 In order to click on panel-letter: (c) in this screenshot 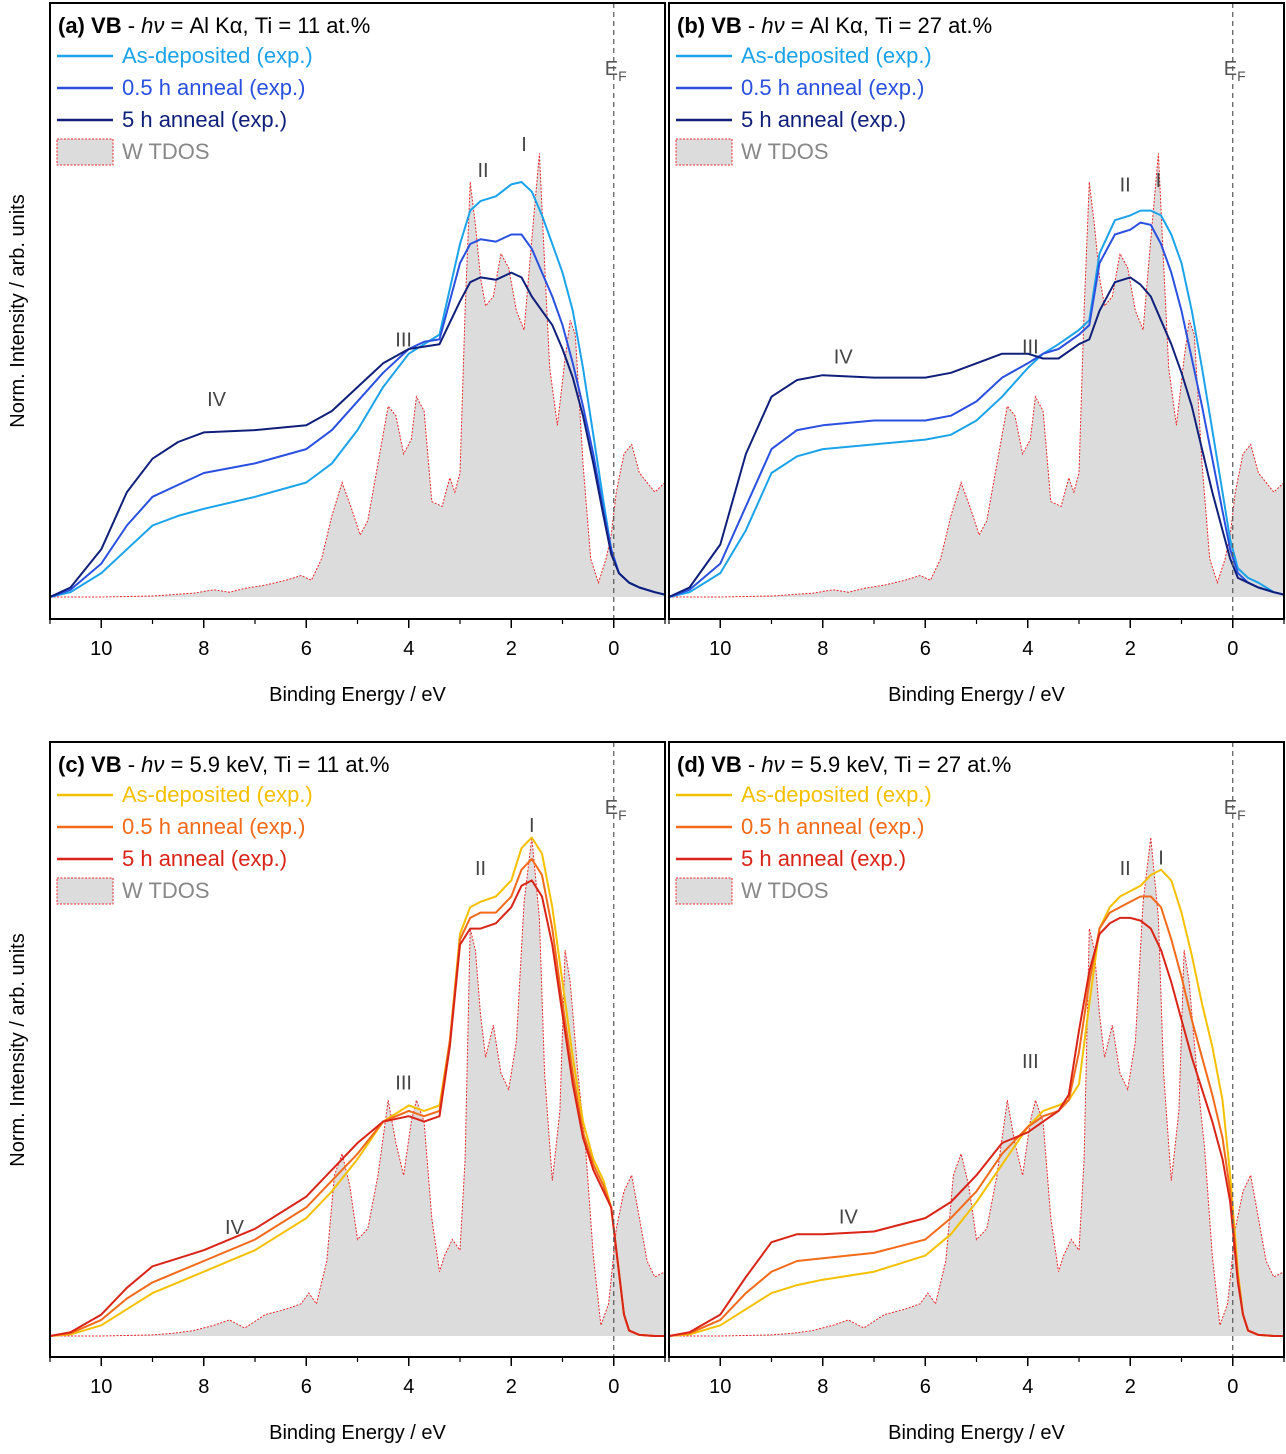, I will do `click(71, 764)`.